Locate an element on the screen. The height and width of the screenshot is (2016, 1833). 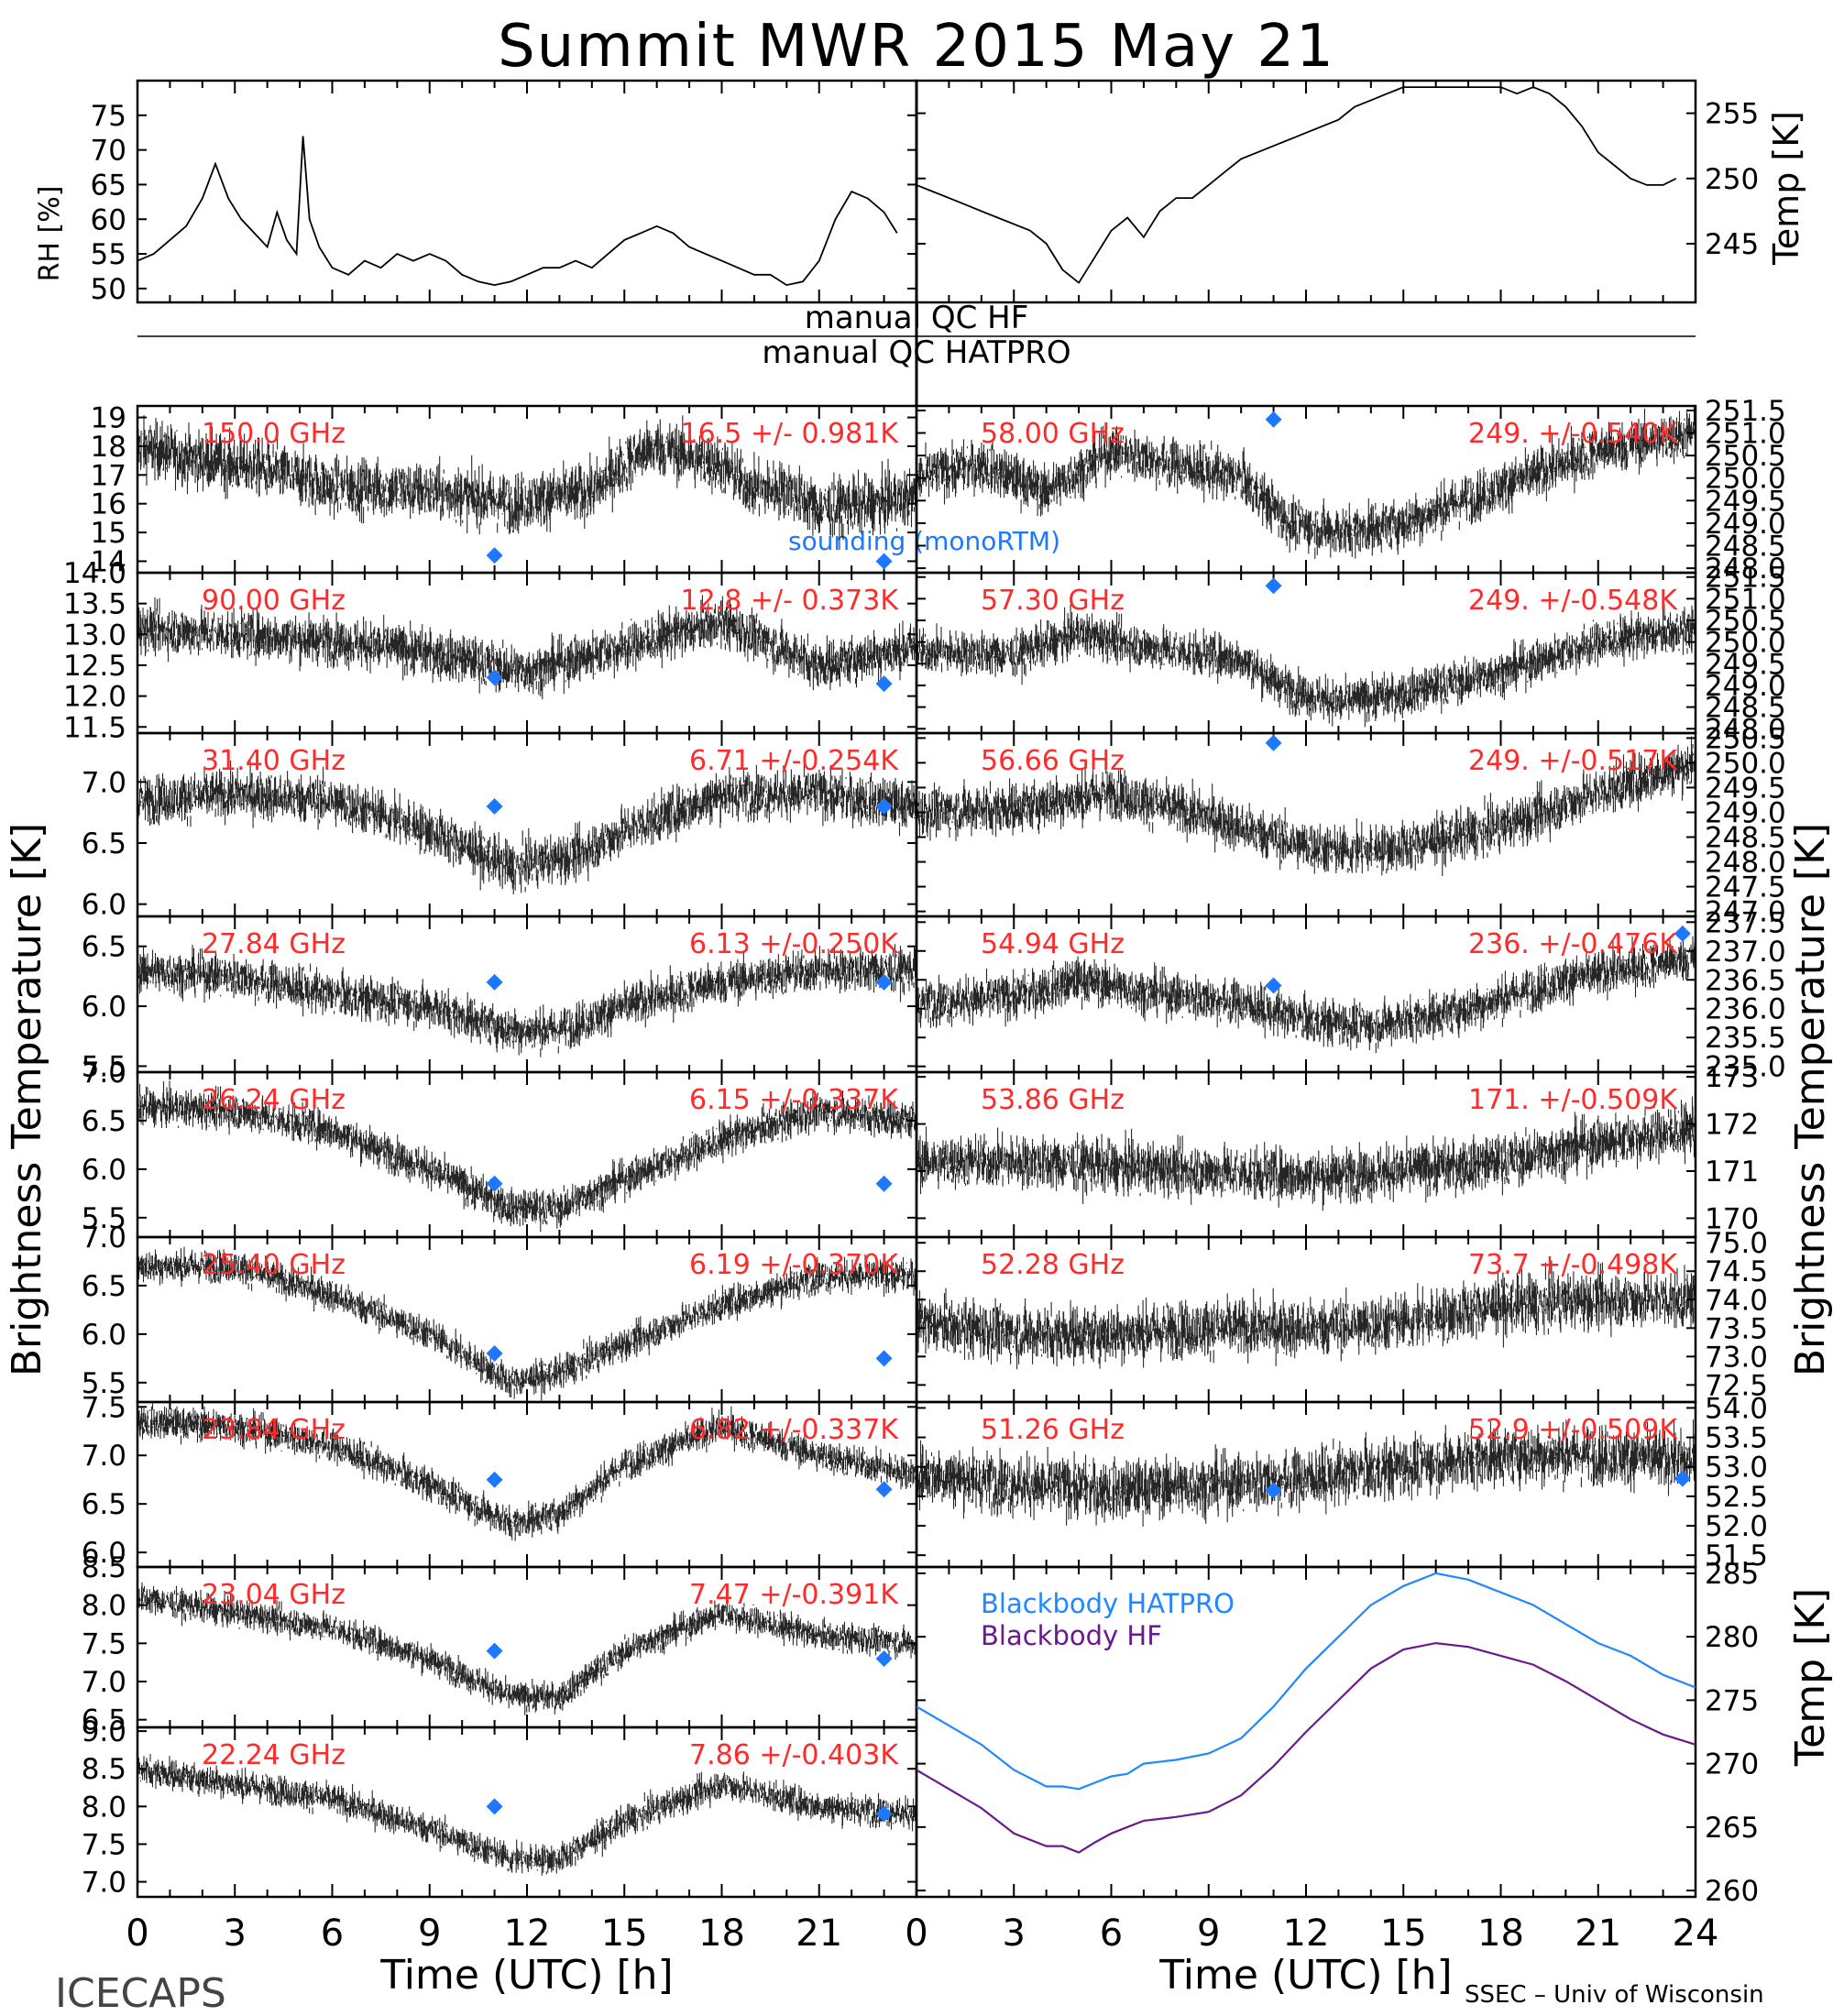
y-tick-label: 173 is located at coordinates (1732, 1077).